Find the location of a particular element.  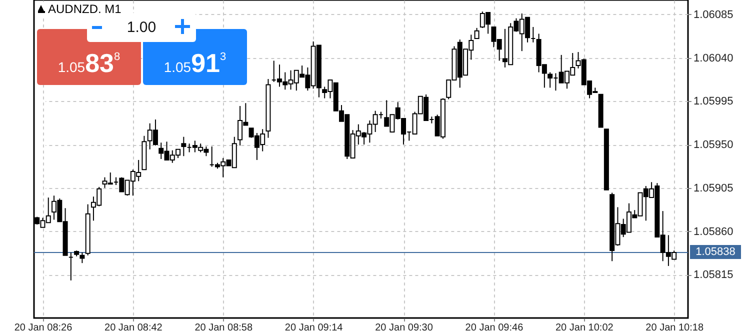

y-tick-label: 1.06085 is located at coordinates (714, 14).